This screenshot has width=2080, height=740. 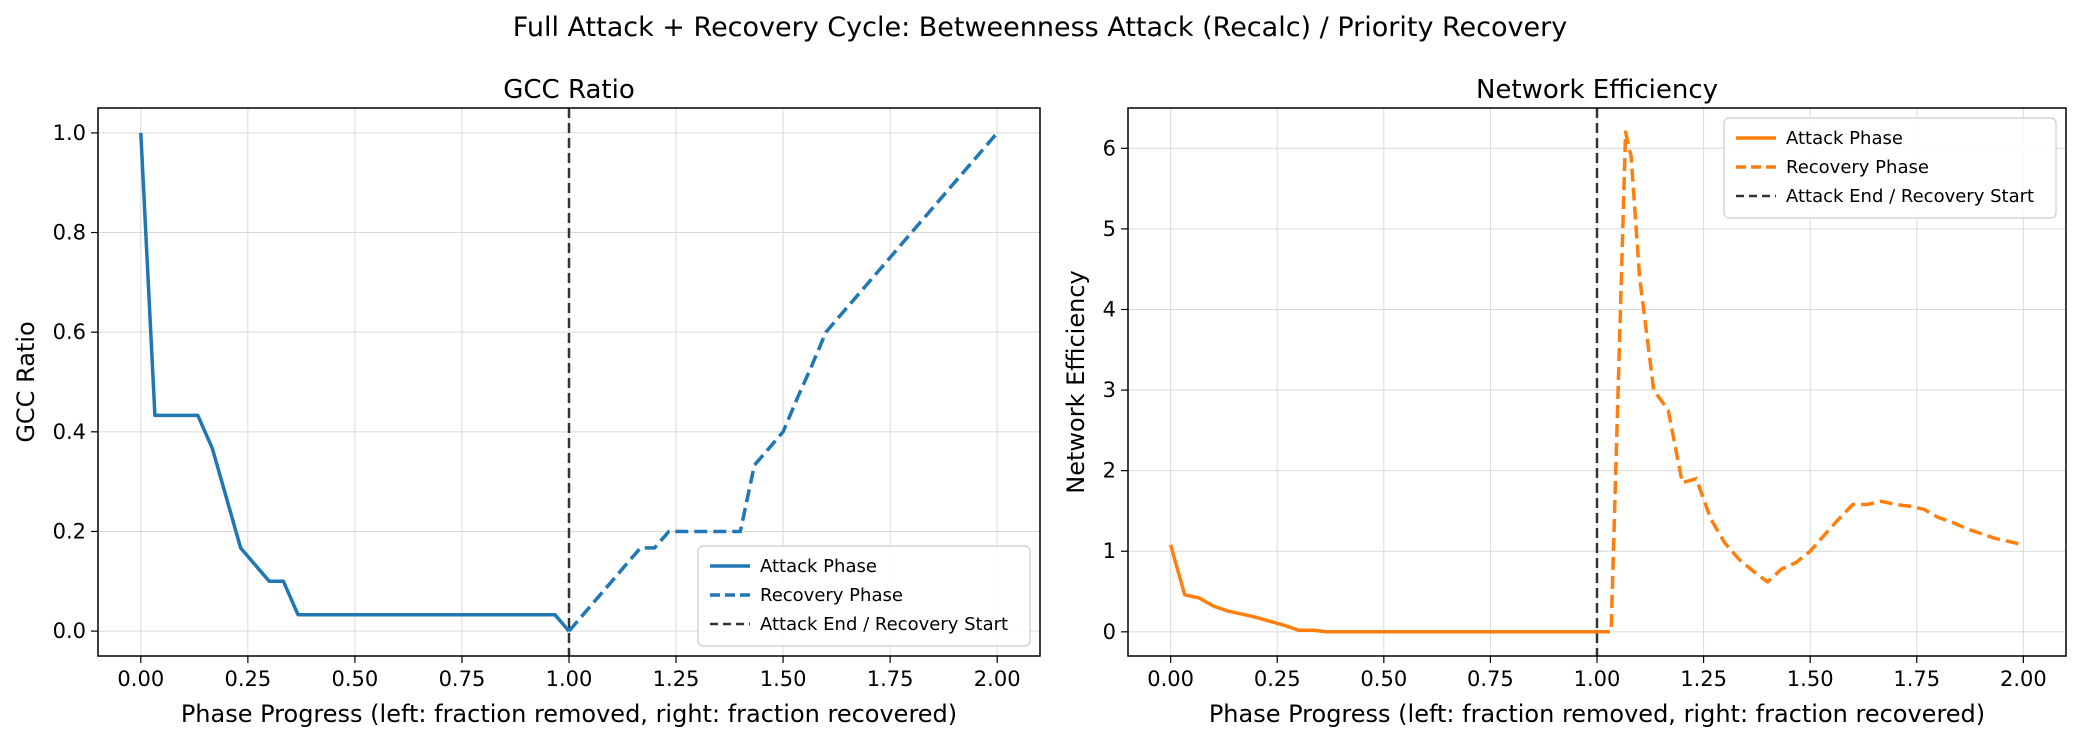 What do you see at coordinates (1597, 90) in the screenshot?
I see `chart-title: Network Efficiency` at bounding box center [1597, 90].